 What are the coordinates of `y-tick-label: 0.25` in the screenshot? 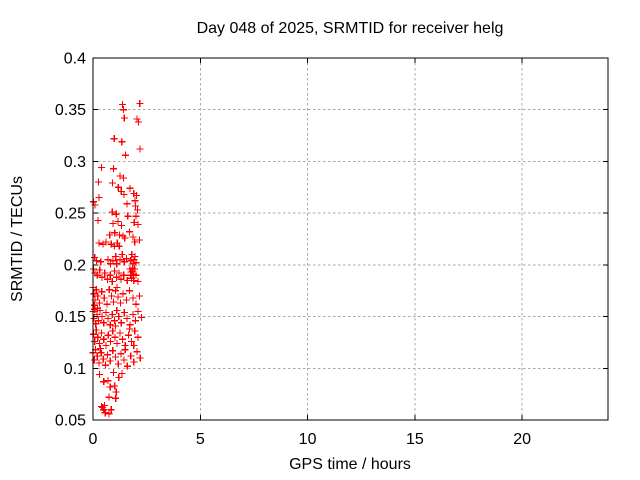 It's located at (70, 214).